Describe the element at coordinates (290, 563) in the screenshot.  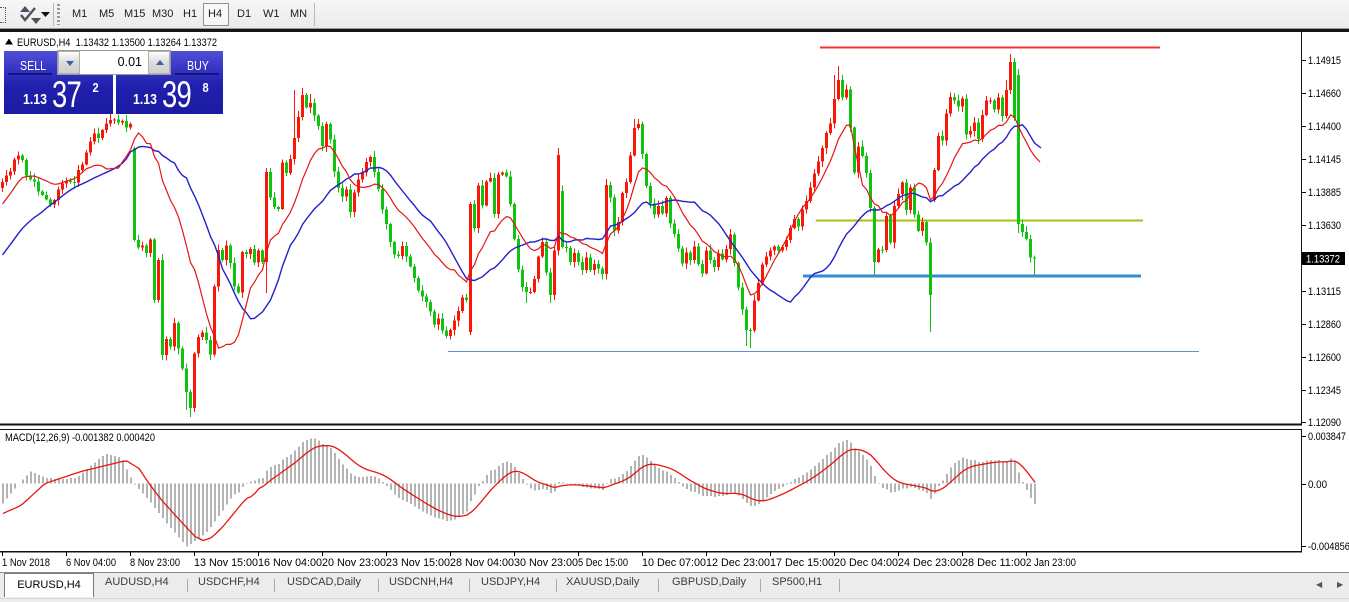
I see `svg-text: 16 Nov 04:00` at that location.